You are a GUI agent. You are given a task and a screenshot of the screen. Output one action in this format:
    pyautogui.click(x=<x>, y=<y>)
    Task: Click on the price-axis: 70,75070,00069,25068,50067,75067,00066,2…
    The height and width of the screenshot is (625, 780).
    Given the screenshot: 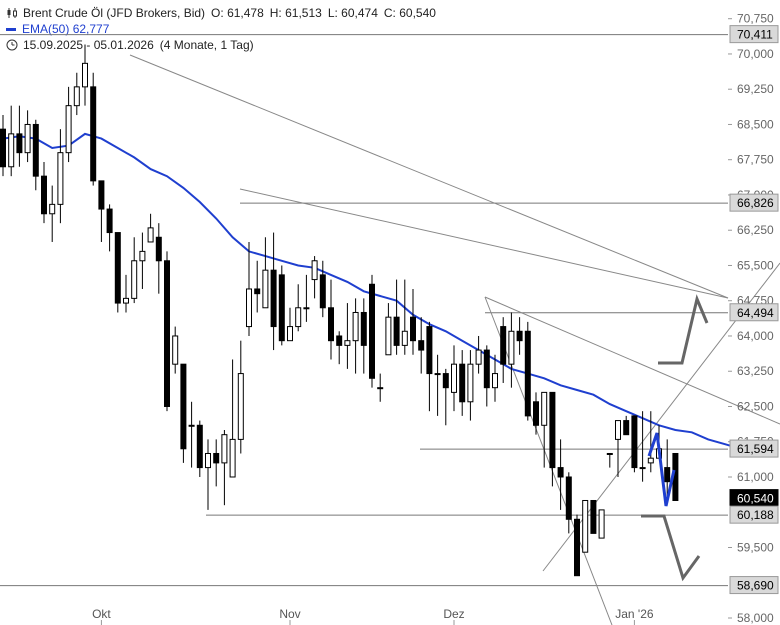 What is the action you would take?
    pyautogui.click(x=753, y=318)
    